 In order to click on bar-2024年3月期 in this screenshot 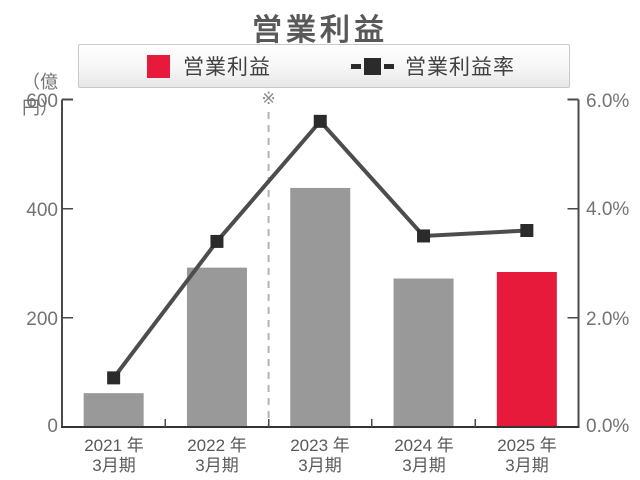, I will do `click(423, 352)`.